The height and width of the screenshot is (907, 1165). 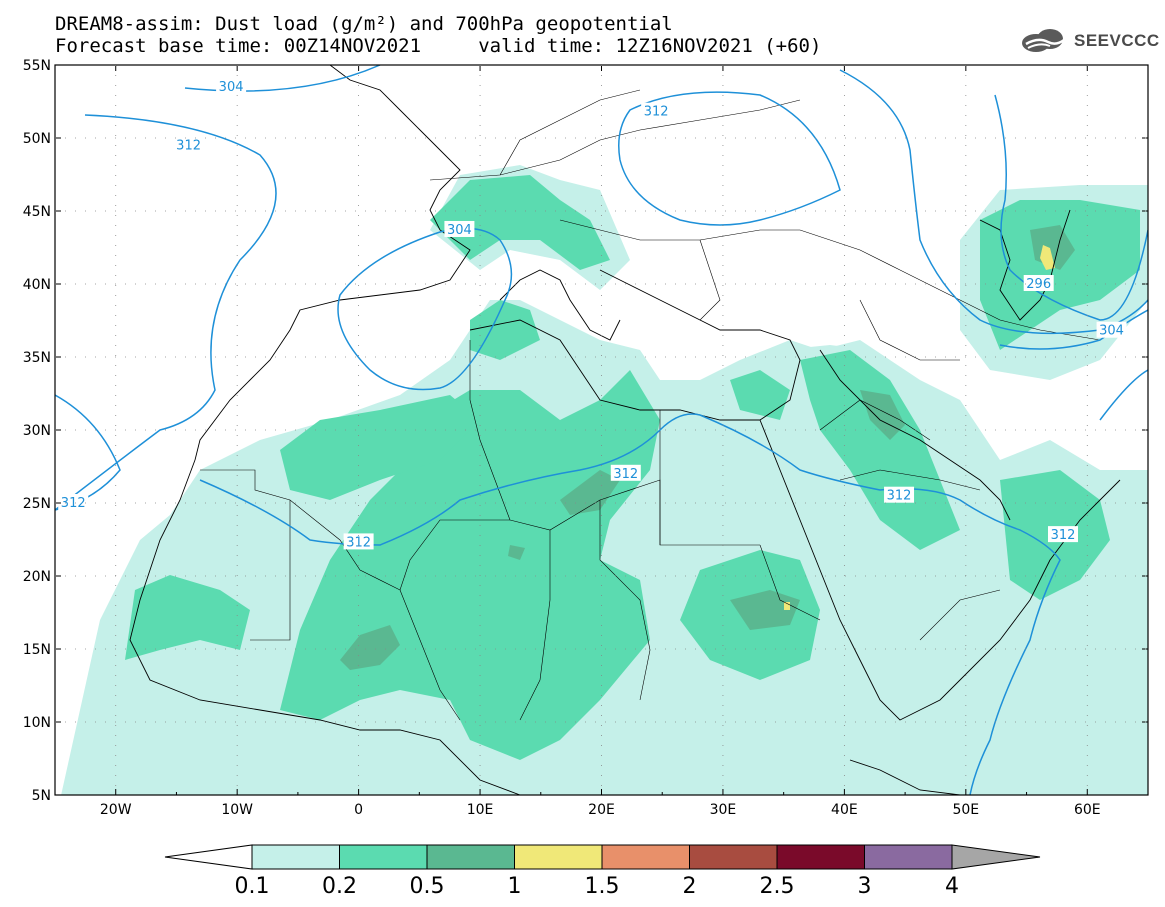 What do you see at coordinates (37, 212) in the screenshot?
I see `lat-label-45N: 45N` at bounding box center [37, 212].